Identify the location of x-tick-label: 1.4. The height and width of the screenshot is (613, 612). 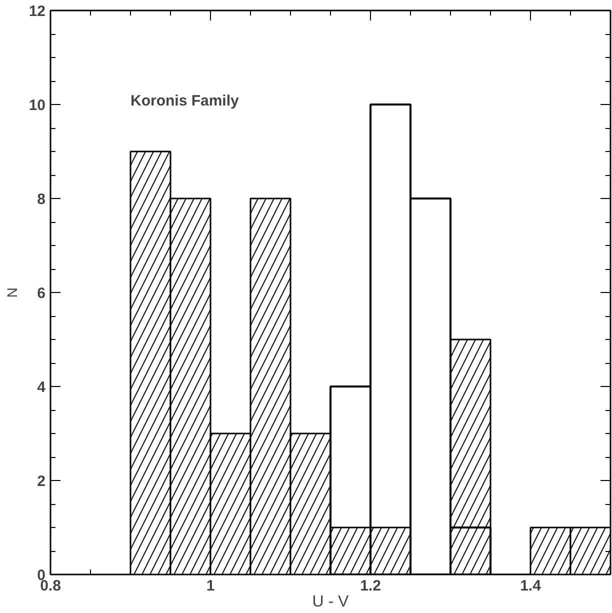
(531, 586).